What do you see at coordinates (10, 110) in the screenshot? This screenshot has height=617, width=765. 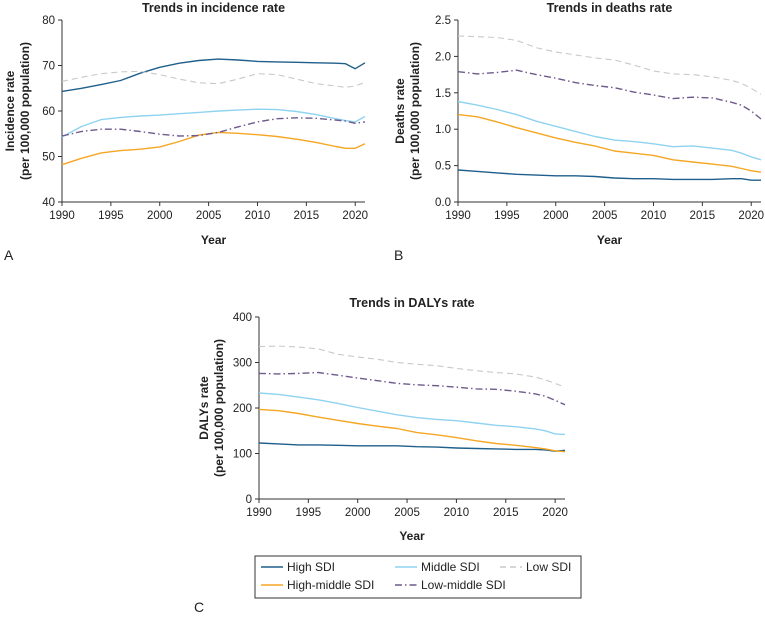 I see `y-axis-title-line: Incidence rate` at bounding box center [10, 110].